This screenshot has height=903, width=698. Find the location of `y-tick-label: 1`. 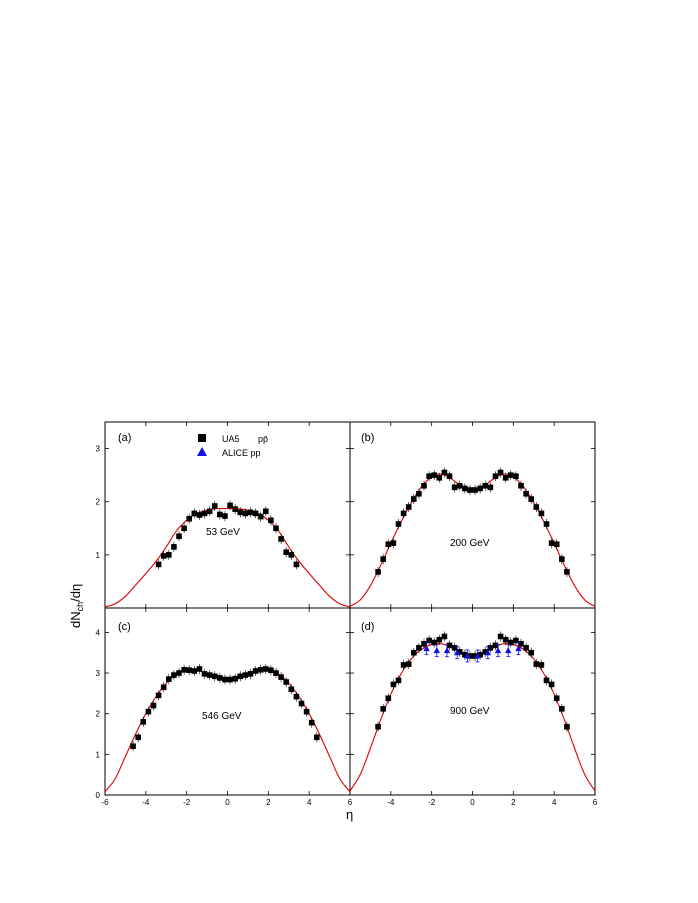

y-tick-label: 1 is located at coordinates (98, 754).